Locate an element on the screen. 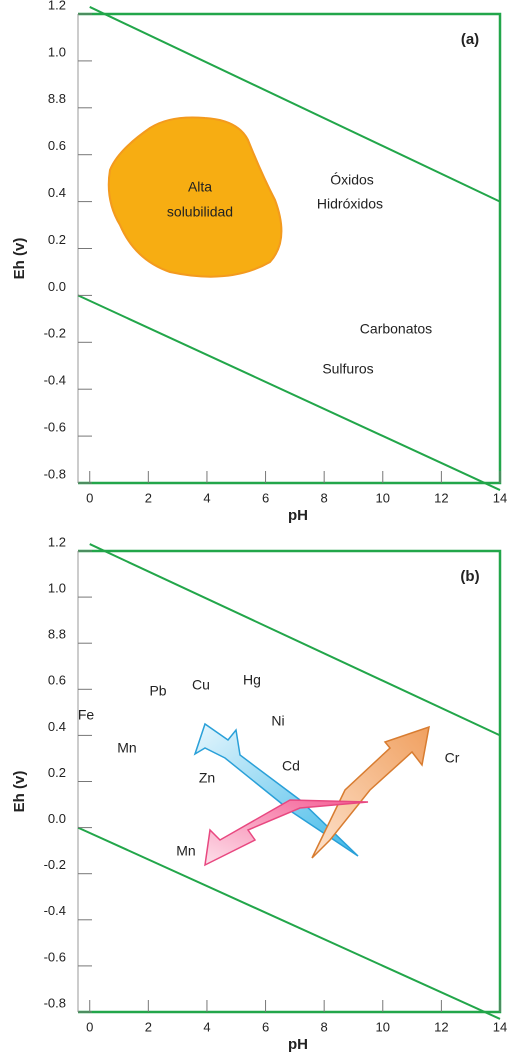 The image size is (513, 1059). annotation: Hidróxidos is located at coordinates (350, 204).